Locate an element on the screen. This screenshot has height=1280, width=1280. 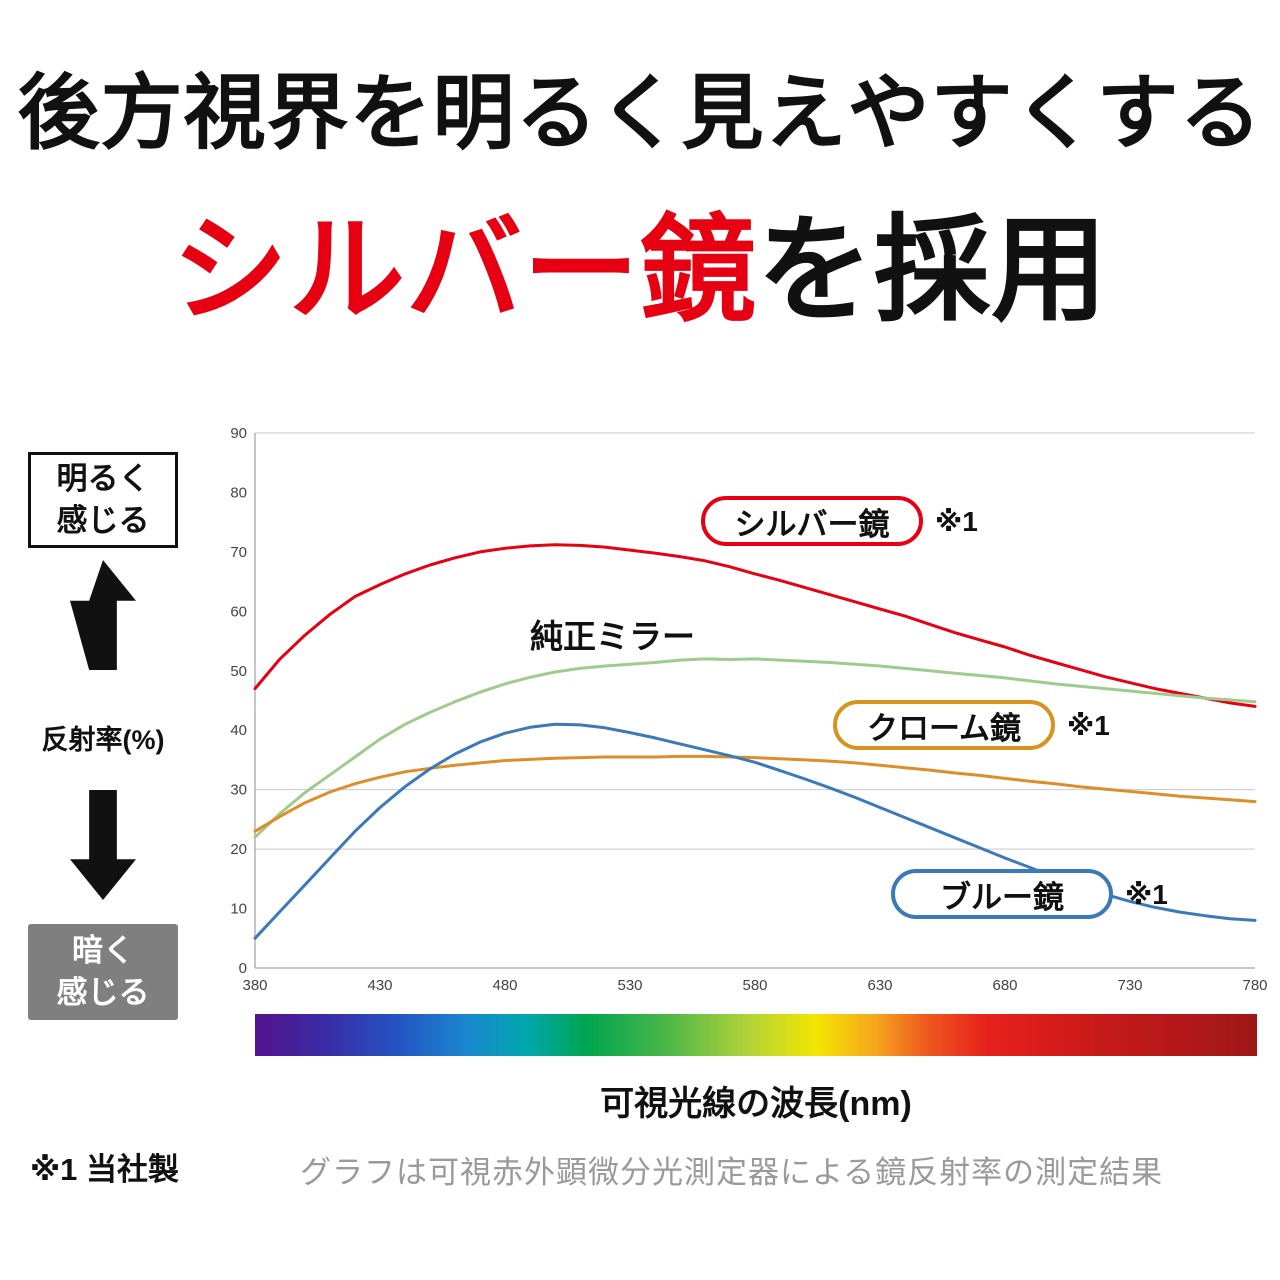
annotation-genuine-mirror: 純正ミラー is located at coordinates (612, 636).